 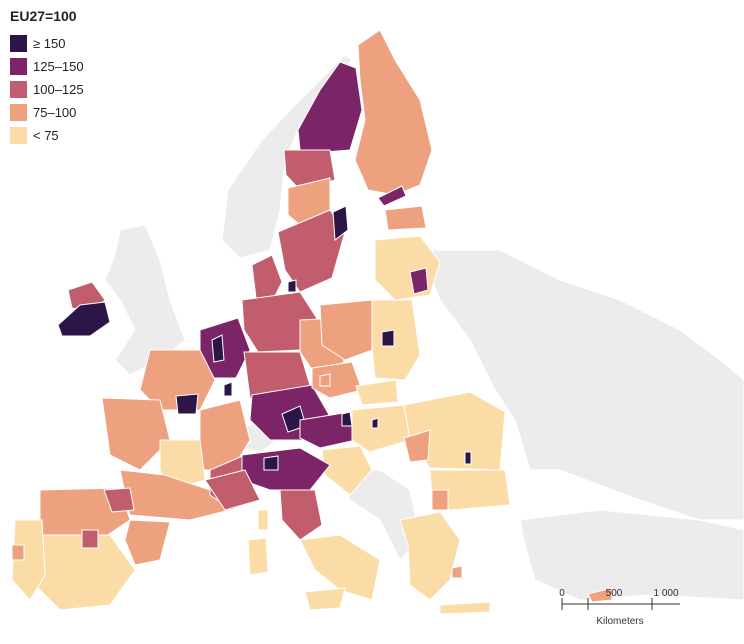 What do you see at coordinates (43, 16) in the screenshot?
I see `legend-title: EU27=100` at bounding box center [43, 16].